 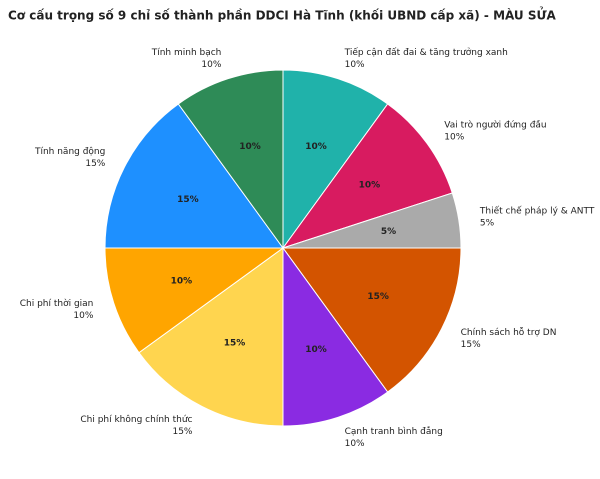 What do you see at coordinates (136, 419) in the screenshot?
I see `slice-label: Chi phí không chính thức` at bounding box center [136, 419].